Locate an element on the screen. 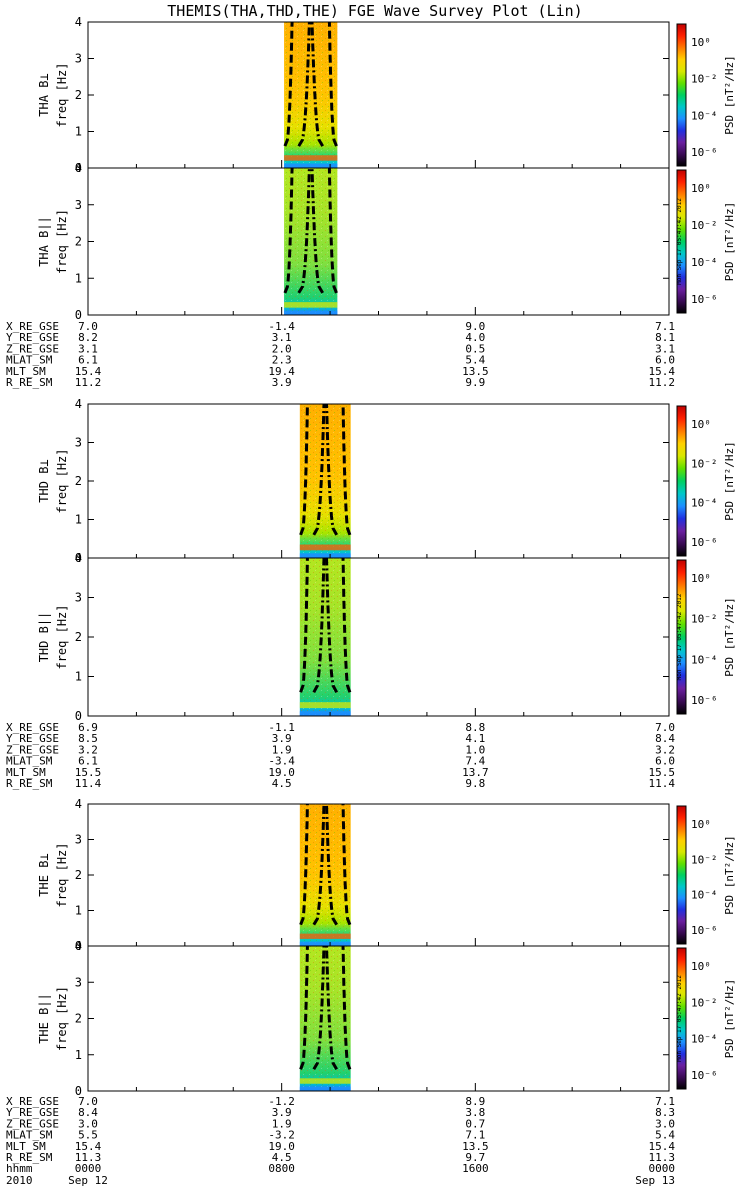  time-tick-label: 0800 is located at coordinates (281, 1168).